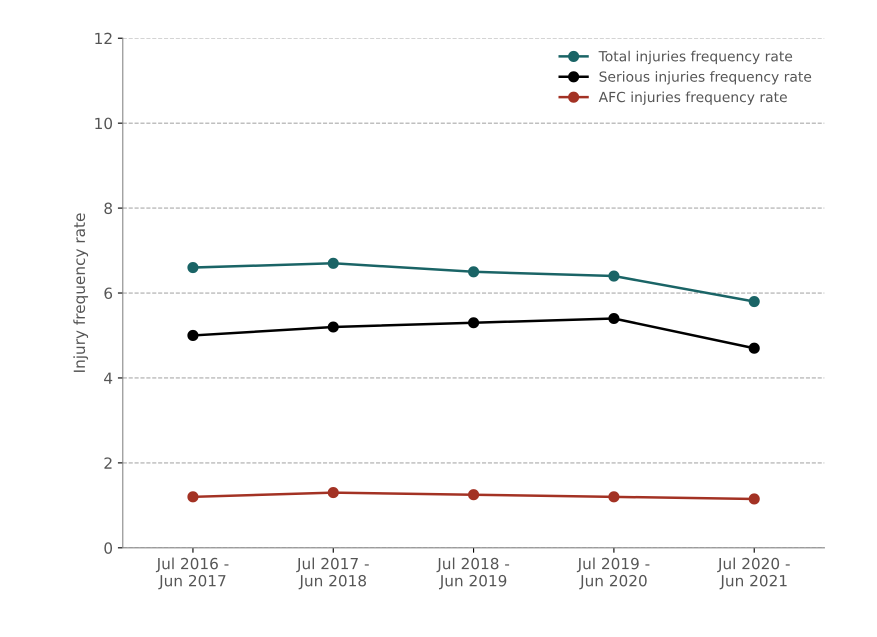 This screenshot has height=637, width=877. What do you see at coordinates (103, 38) in the screenshot?
I see `y-tick-label: 12` at bounding box center [103, 38].